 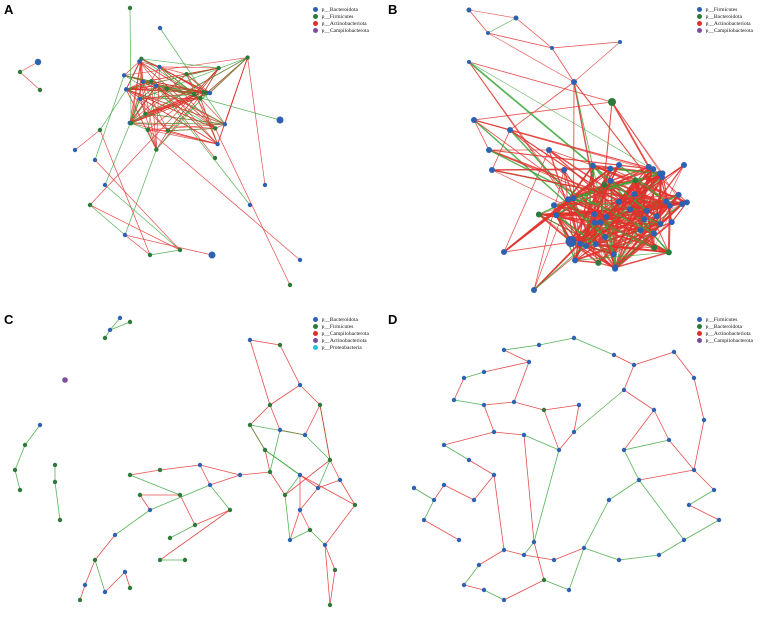 I want to click on legend-item: p__Proteobacteria, so click(x=340, y=347).